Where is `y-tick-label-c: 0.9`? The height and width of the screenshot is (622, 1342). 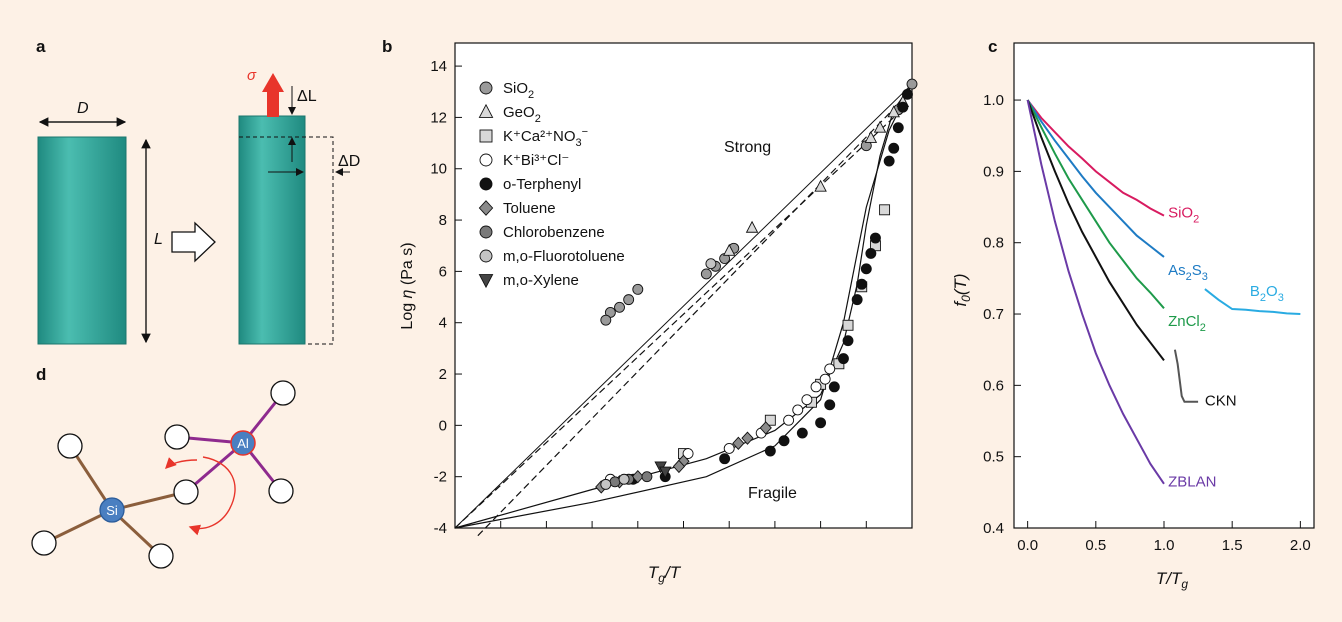
y-tick-label-c: 0.9 is located at coordinates (993, 171).